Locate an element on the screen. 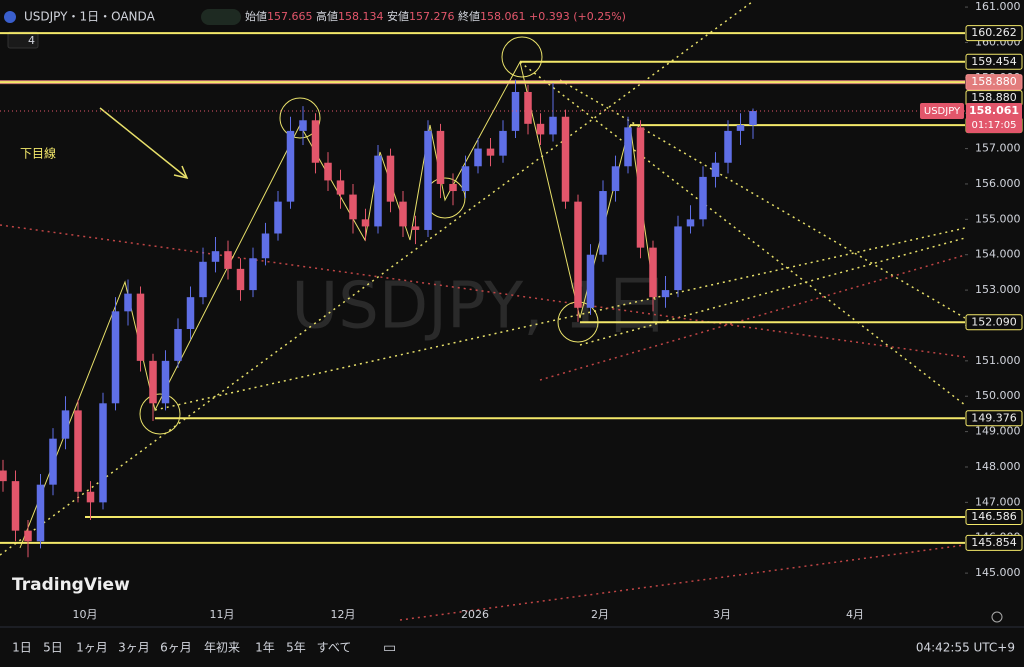  range-button: 5日 is located at coordinates (53, 648).